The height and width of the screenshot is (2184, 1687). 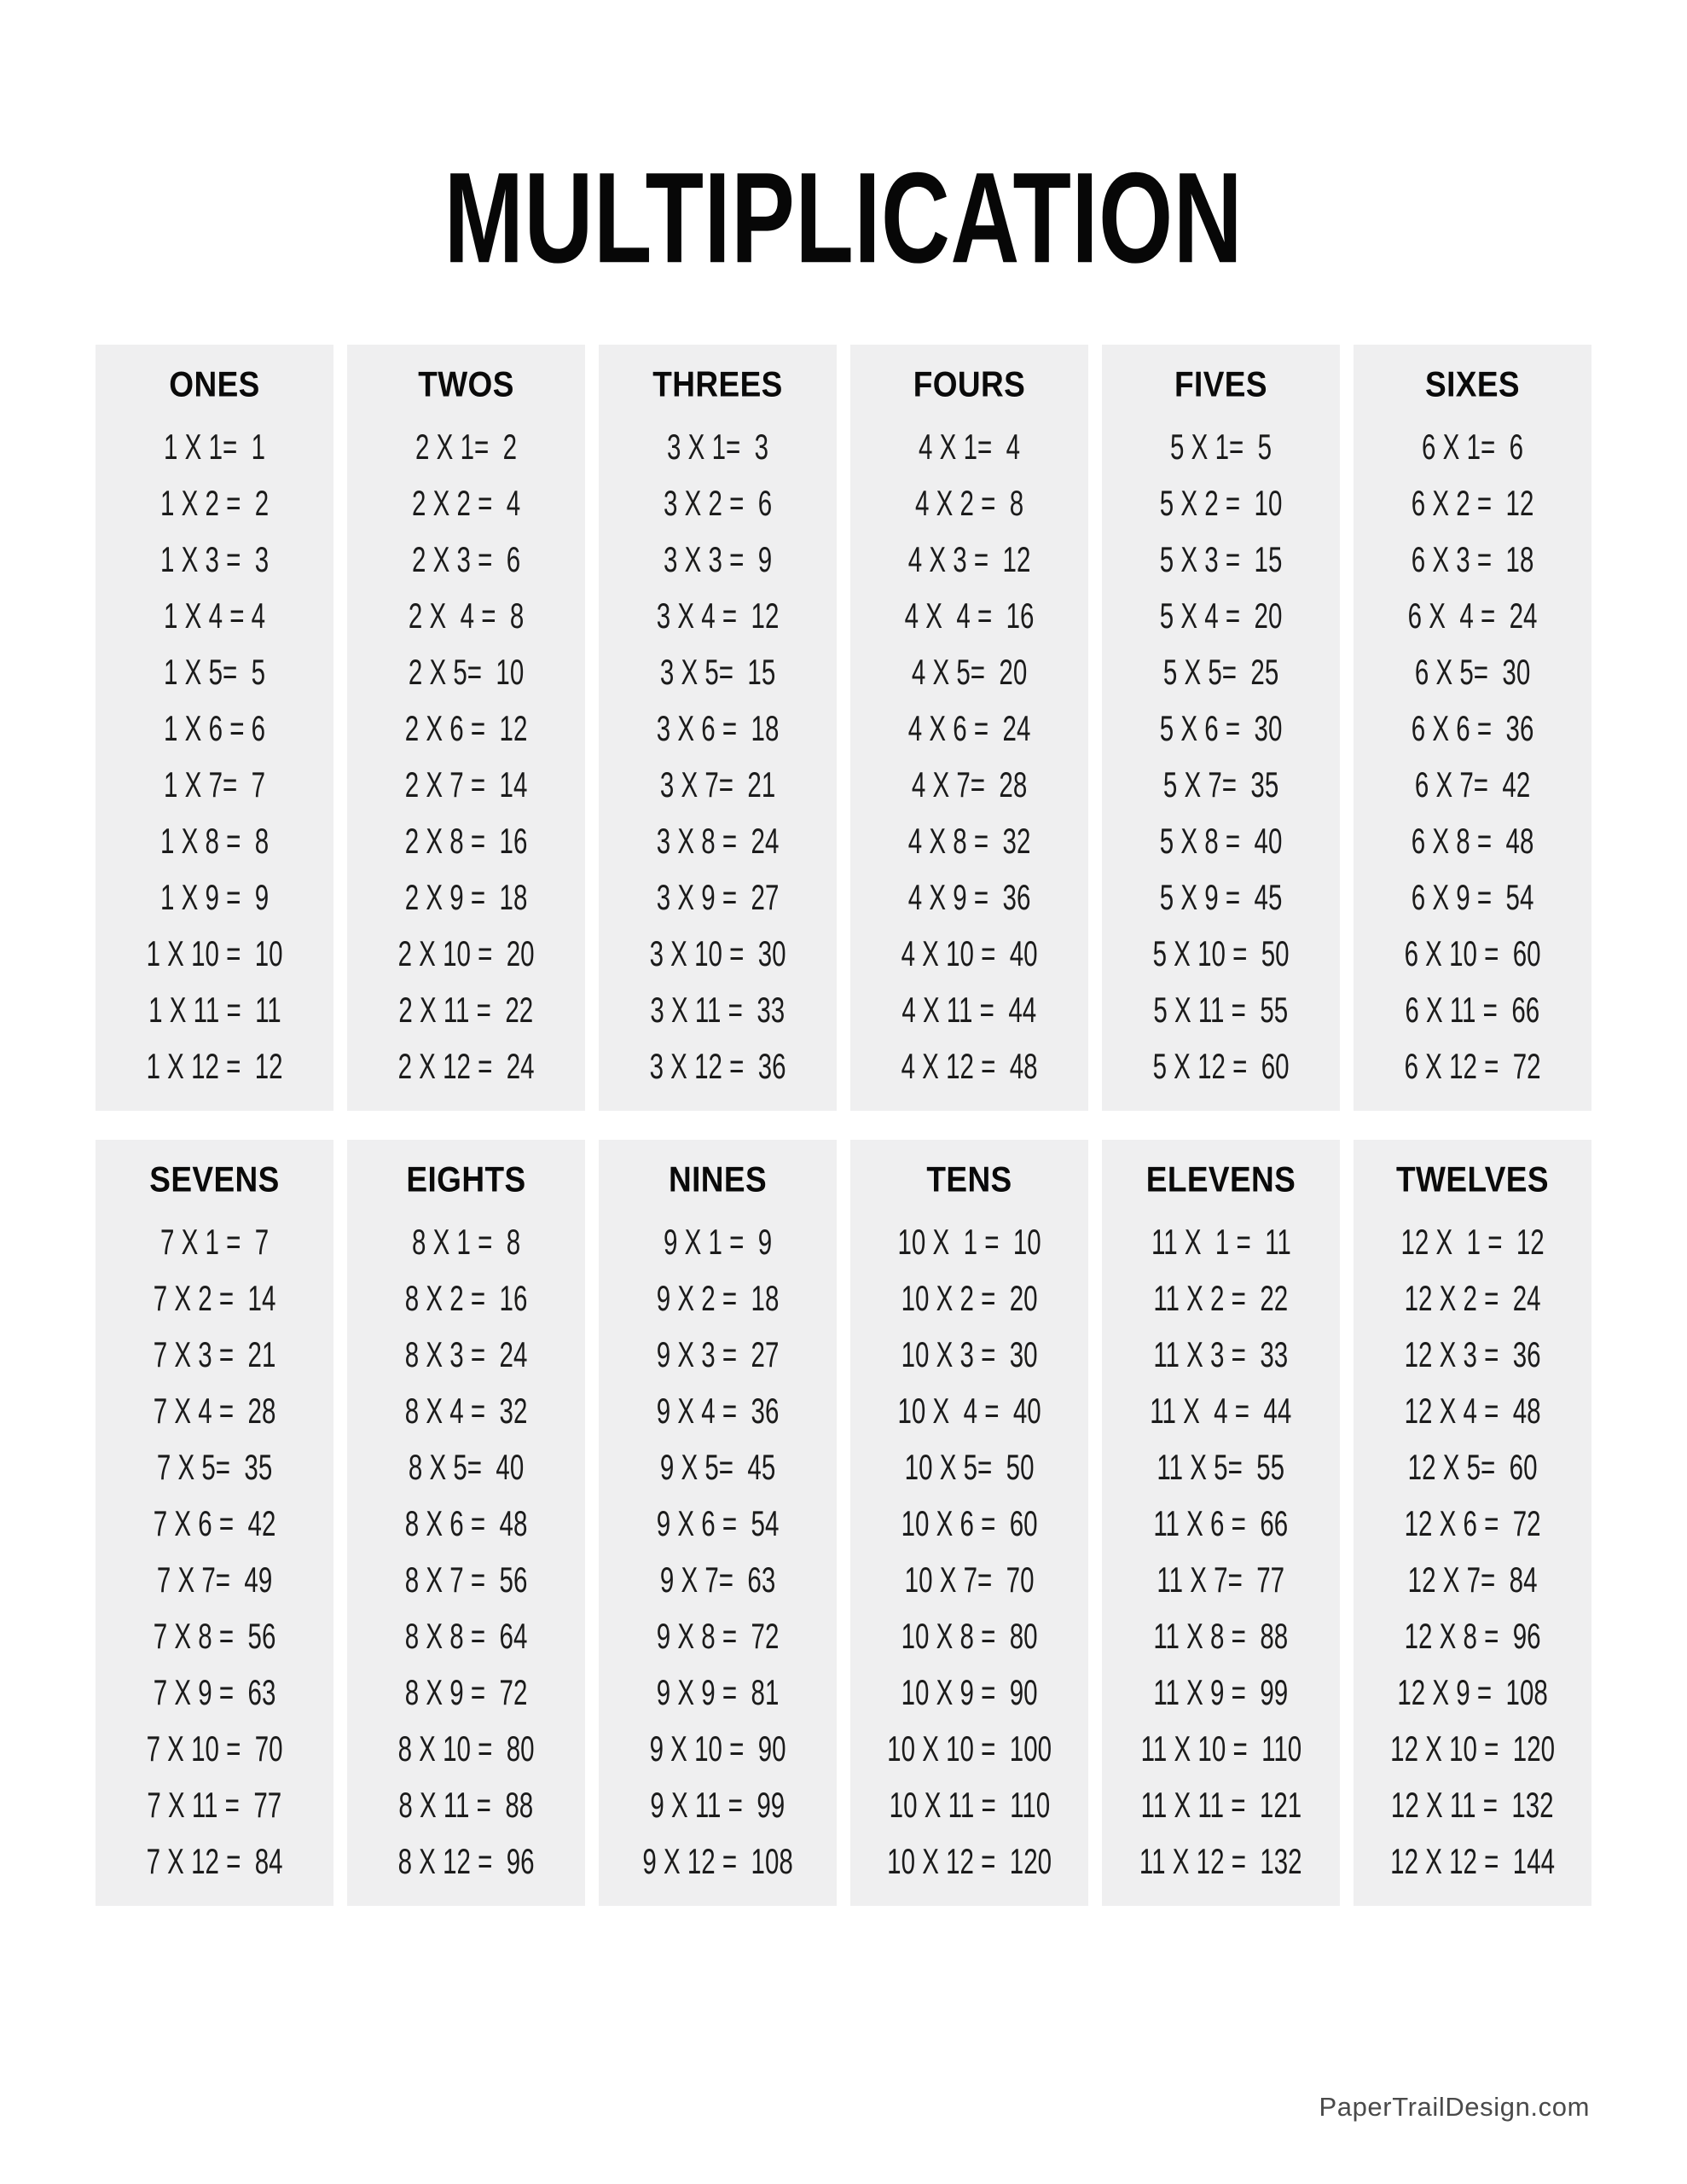 What do you see at coordinates (214, 616) in the screenshot?
I see `equation-row: 1 X 4 = 4` at bounding box center [214, 616].